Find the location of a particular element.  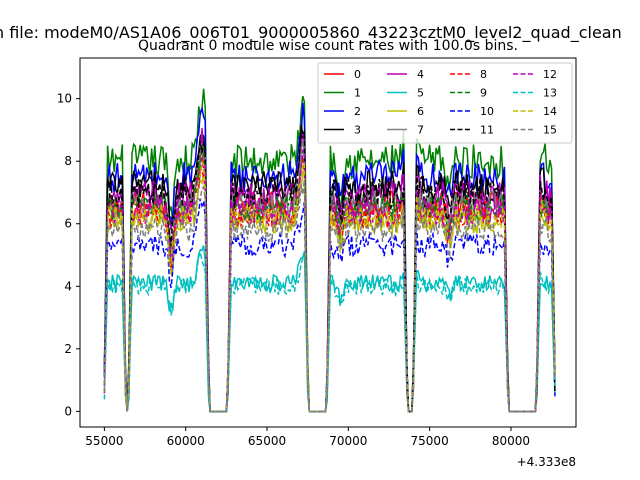

legend-label: 3 is located at coordinates (357, 130).